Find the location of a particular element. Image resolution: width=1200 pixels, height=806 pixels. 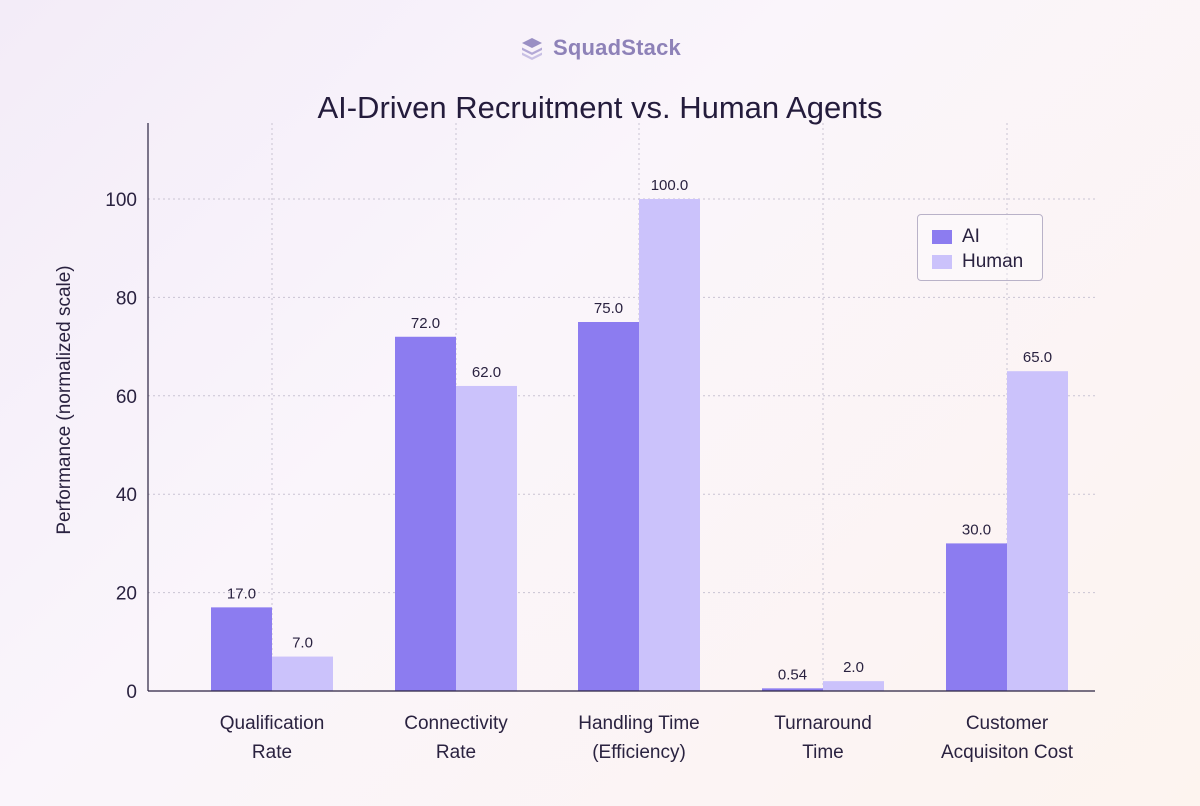

data-label-ai: 0.54 is located at coordinates (792, 674).